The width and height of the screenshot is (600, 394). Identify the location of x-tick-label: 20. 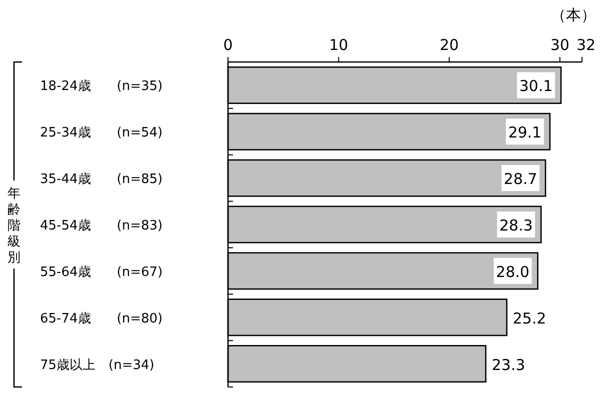
(449, 45).